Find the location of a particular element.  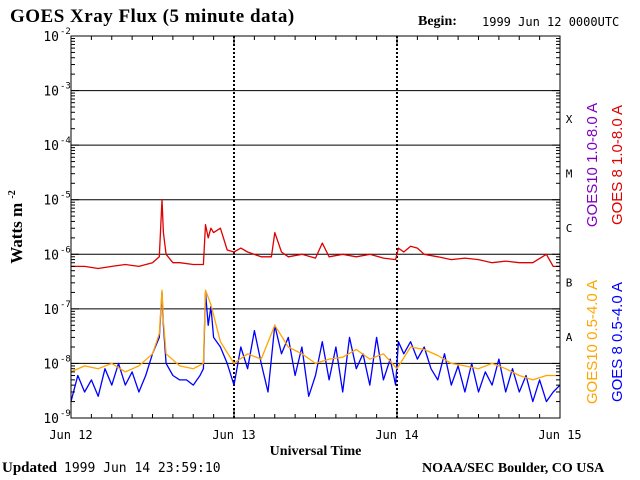

y-tick-exponent: -3 is located at coordinates (65, 87).